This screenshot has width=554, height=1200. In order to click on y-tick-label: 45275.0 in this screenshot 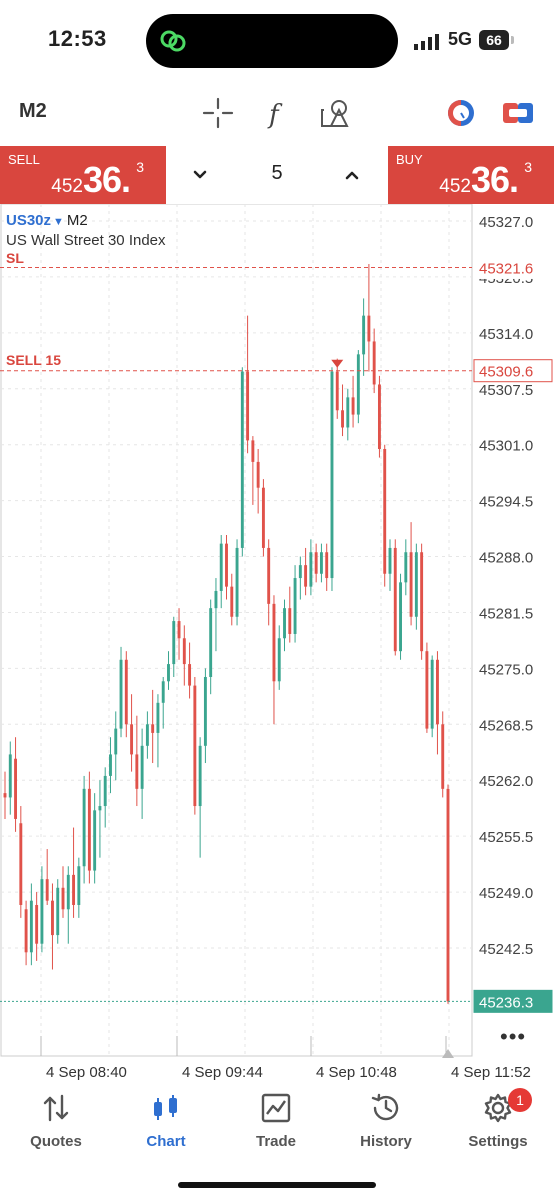, I will do `click(506, 669)`.